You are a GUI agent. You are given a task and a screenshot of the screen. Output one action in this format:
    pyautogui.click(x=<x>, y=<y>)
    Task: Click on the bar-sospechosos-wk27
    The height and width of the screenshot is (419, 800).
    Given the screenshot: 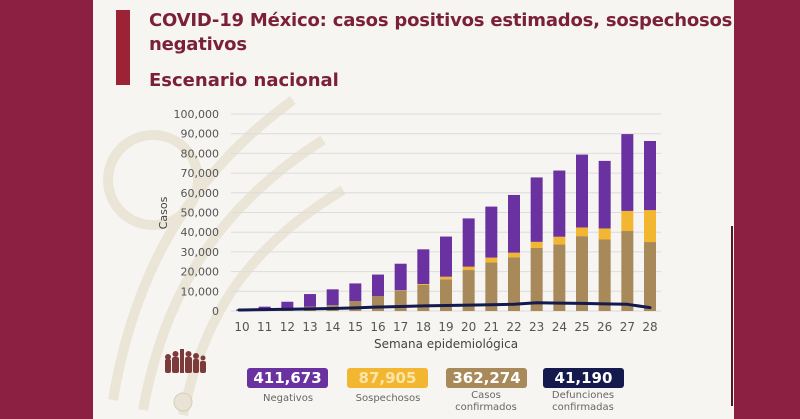 What is the action you would take?
    pyautogui.click(x=627, y=221)
    